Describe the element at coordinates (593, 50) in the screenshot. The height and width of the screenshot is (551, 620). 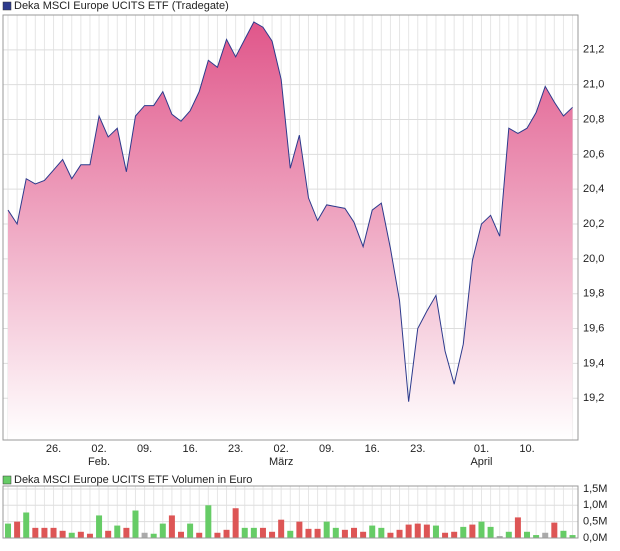
I see `y-tick-label: 21,2` at that location.